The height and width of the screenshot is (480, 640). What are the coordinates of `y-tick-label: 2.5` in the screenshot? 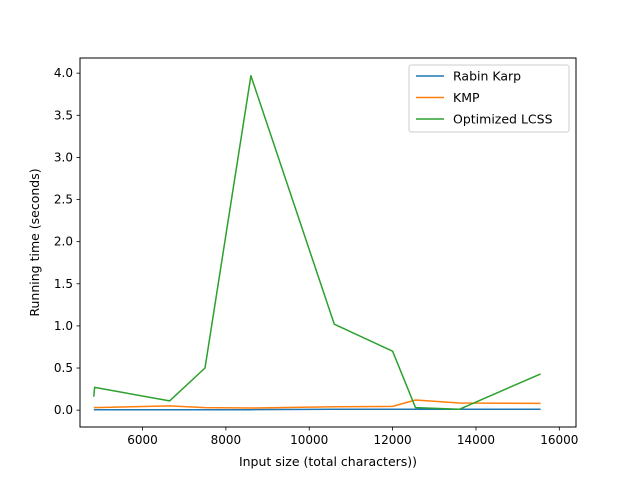 It's located at (63, 200).